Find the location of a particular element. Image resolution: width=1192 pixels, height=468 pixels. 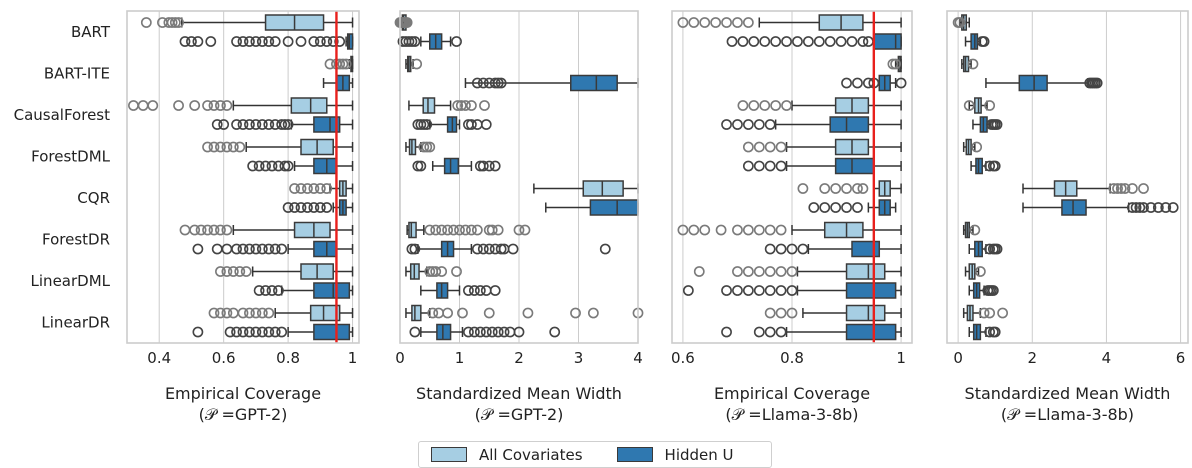

tick-label: 0.8 is located at coordinates (288, 358).